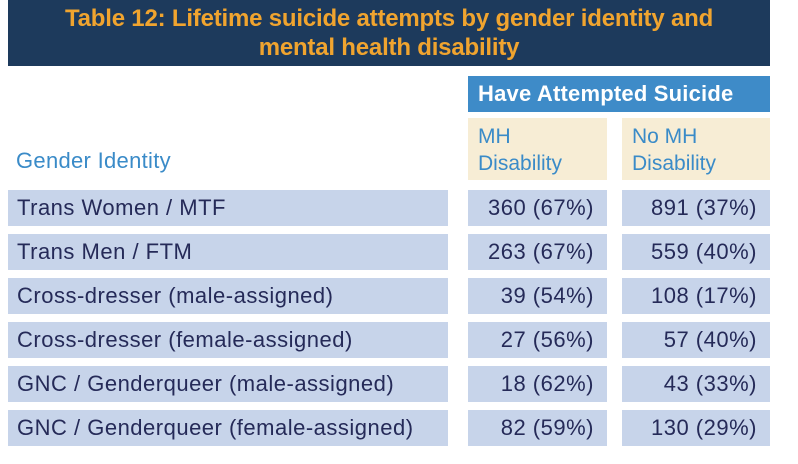 The height and width of the screenshot is (464, 798). Describe the element at coordinates (389, 47) in the screenshot. I see `table-title-line2: mental health disability` at that location.